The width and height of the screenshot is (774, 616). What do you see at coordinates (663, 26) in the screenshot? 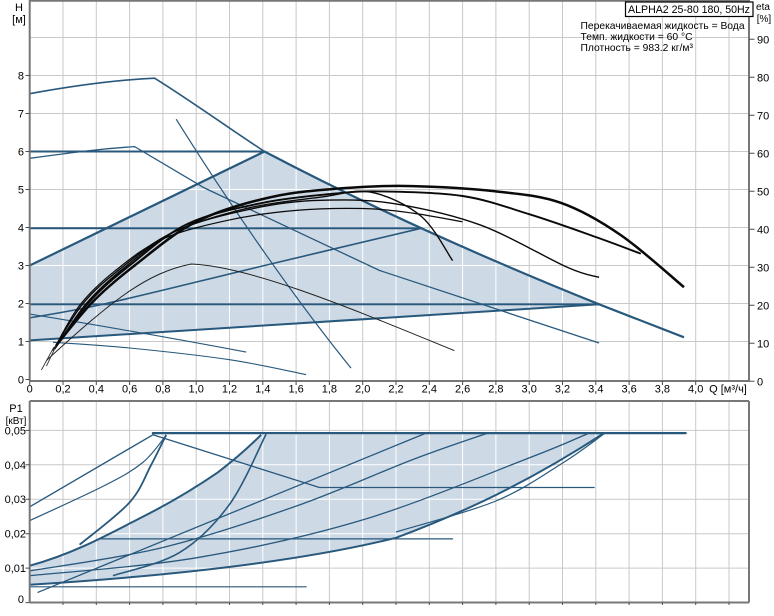
I see `svg-text: Перекачиваемая жидкость = Вода` at bounding box center [663, 26].